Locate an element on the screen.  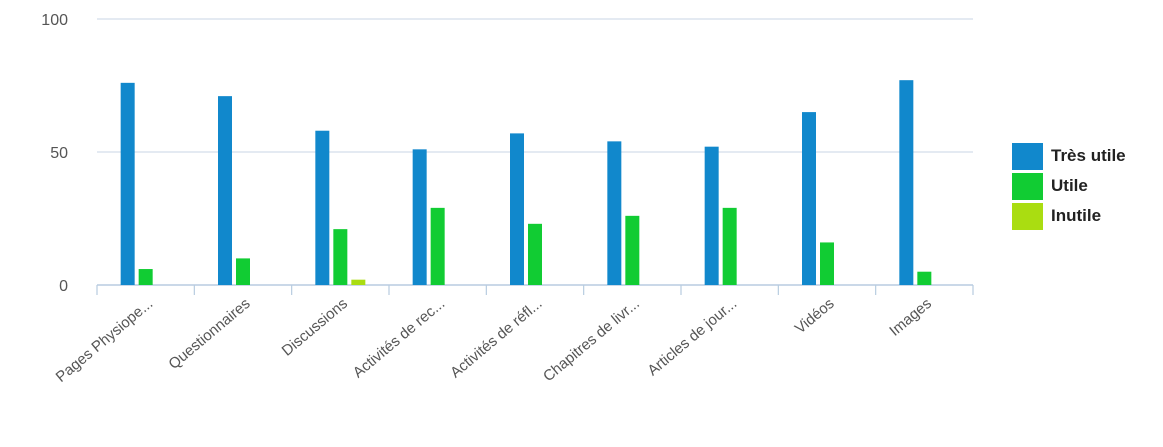
y-tick-label: 0 is located at coordinates (63, 286).